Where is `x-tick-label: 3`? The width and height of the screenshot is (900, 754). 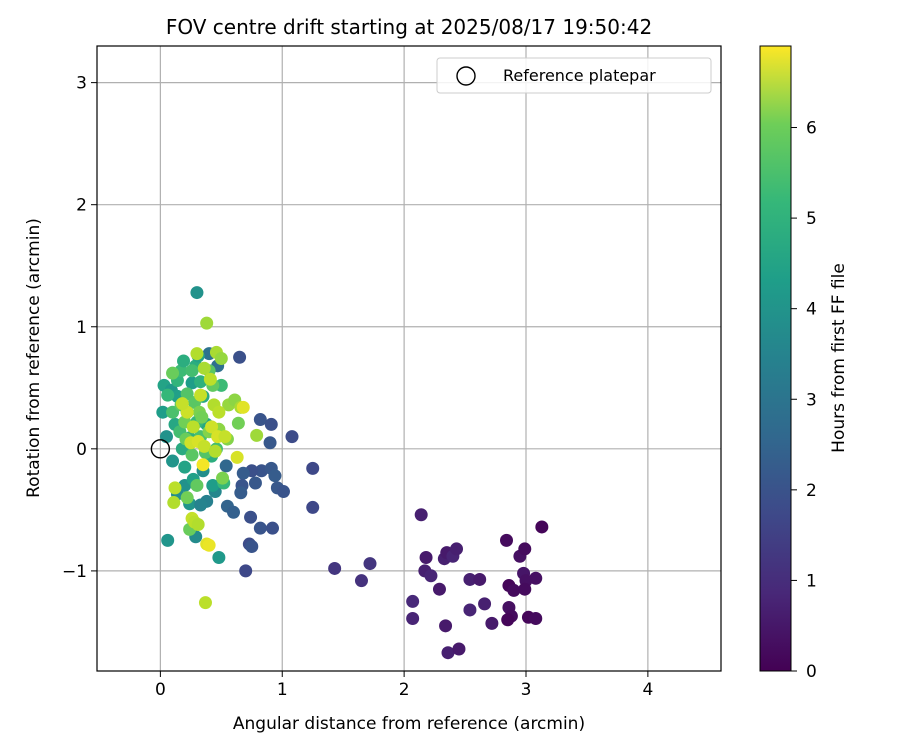
x-tick-label: 3 is located at coordinates (526, 690).